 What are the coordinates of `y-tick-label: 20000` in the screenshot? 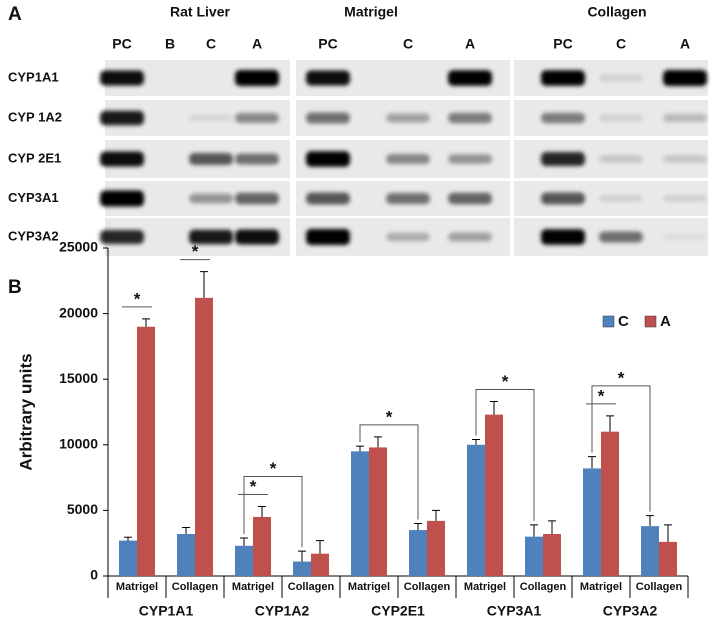 It's located at (78, 312).